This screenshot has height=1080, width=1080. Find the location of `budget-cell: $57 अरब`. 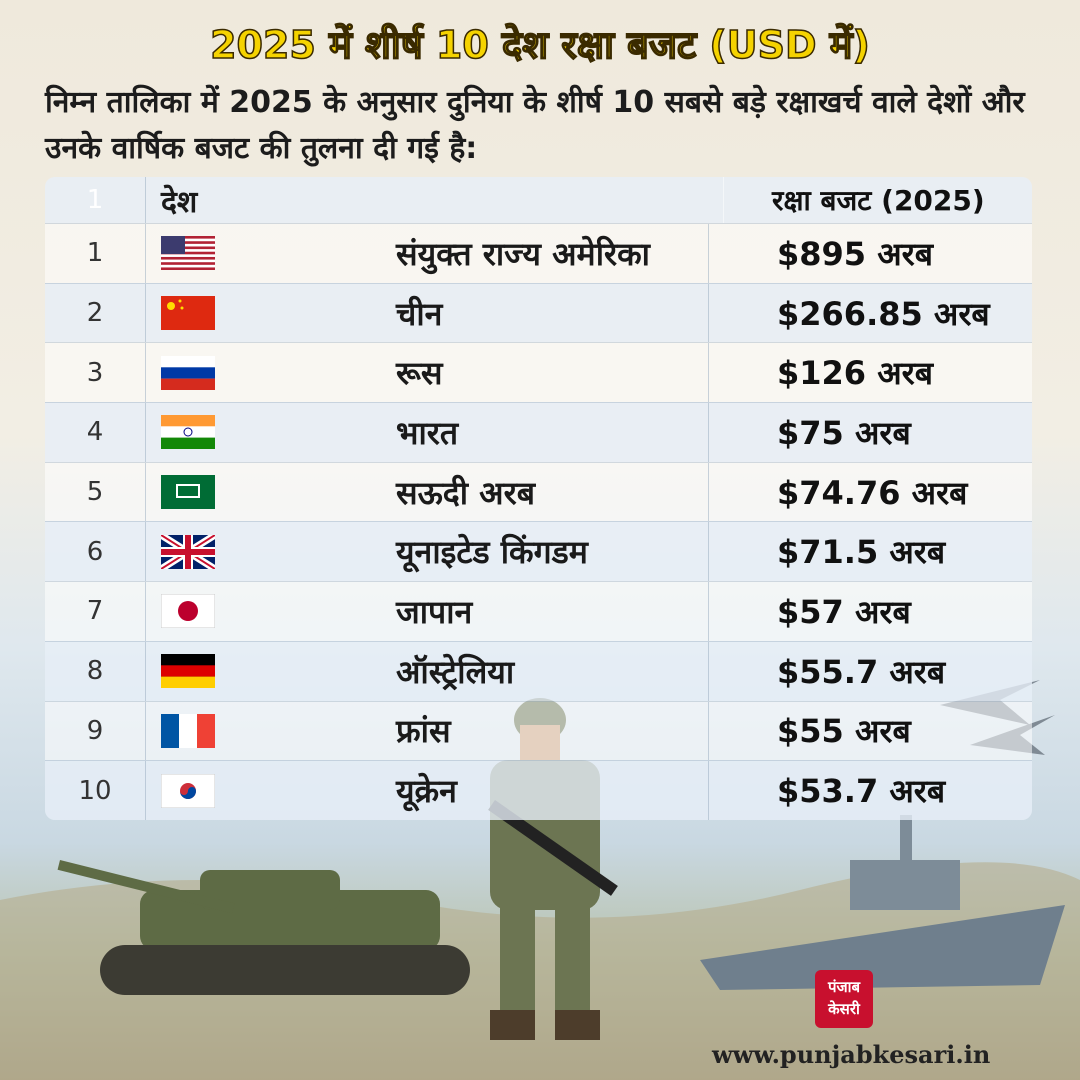

budget-cell: $57 अरब is located at coordinates (844, 611).